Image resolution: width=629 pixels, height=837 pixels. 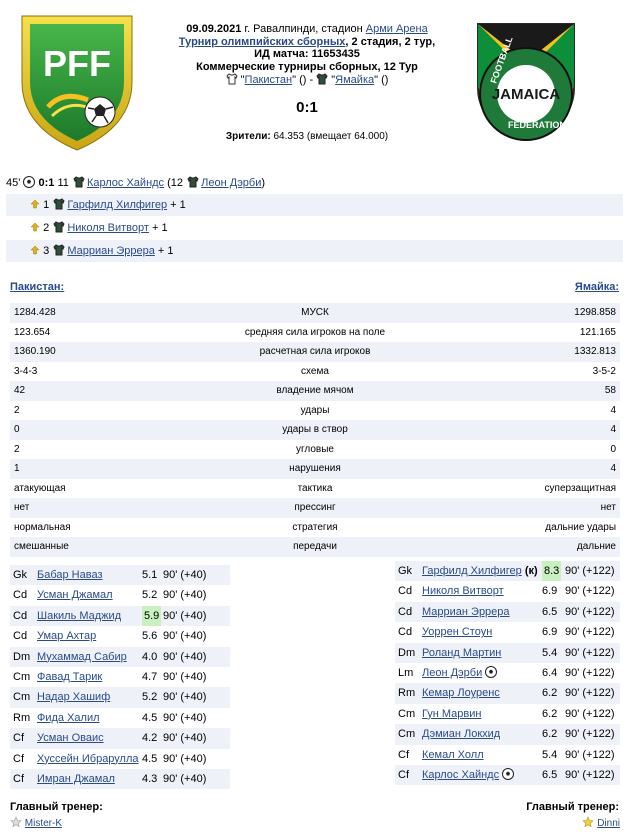 I want to click on player-name-cell: Фида Халил, so click(x=68, y=718).